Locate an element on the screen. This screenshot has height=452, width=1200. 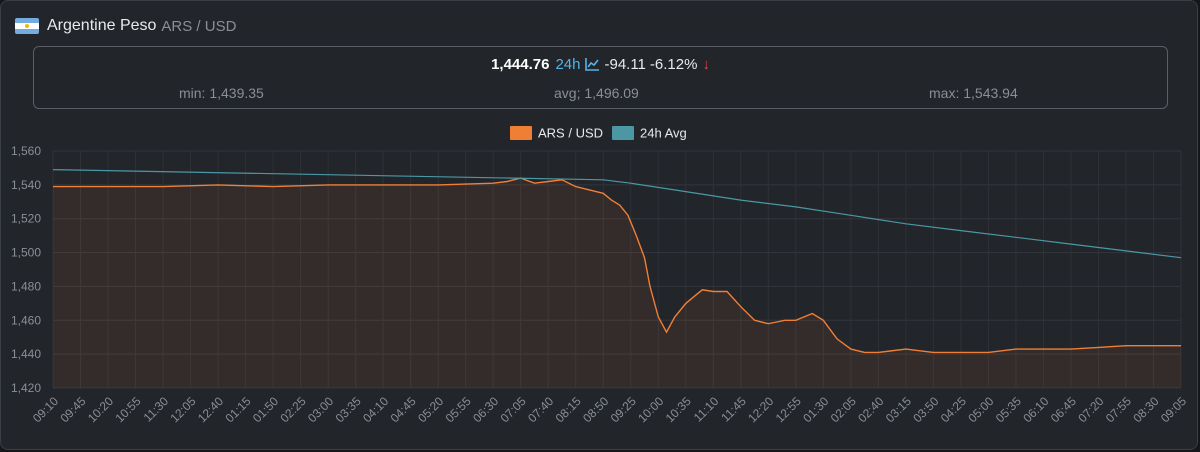
chart-legend: ARS / USD 24h Avg is located at coordinates (598, 133).